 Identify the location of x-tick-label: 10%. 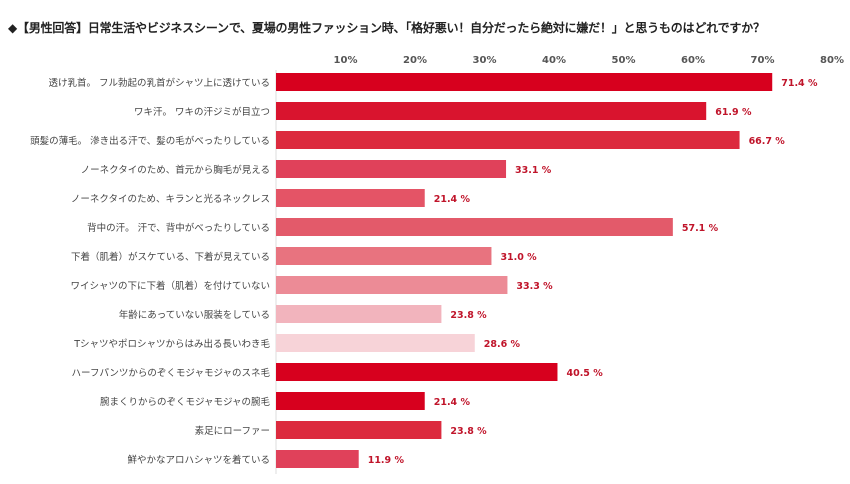
(346, 60).